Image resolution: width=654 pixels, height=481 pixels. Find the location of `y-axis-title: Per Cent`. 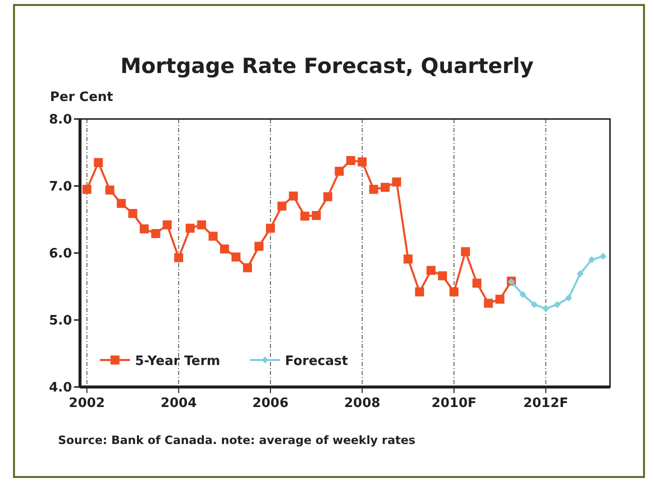

y-axis-title: Per Cent is located at coordinates (82, 97).